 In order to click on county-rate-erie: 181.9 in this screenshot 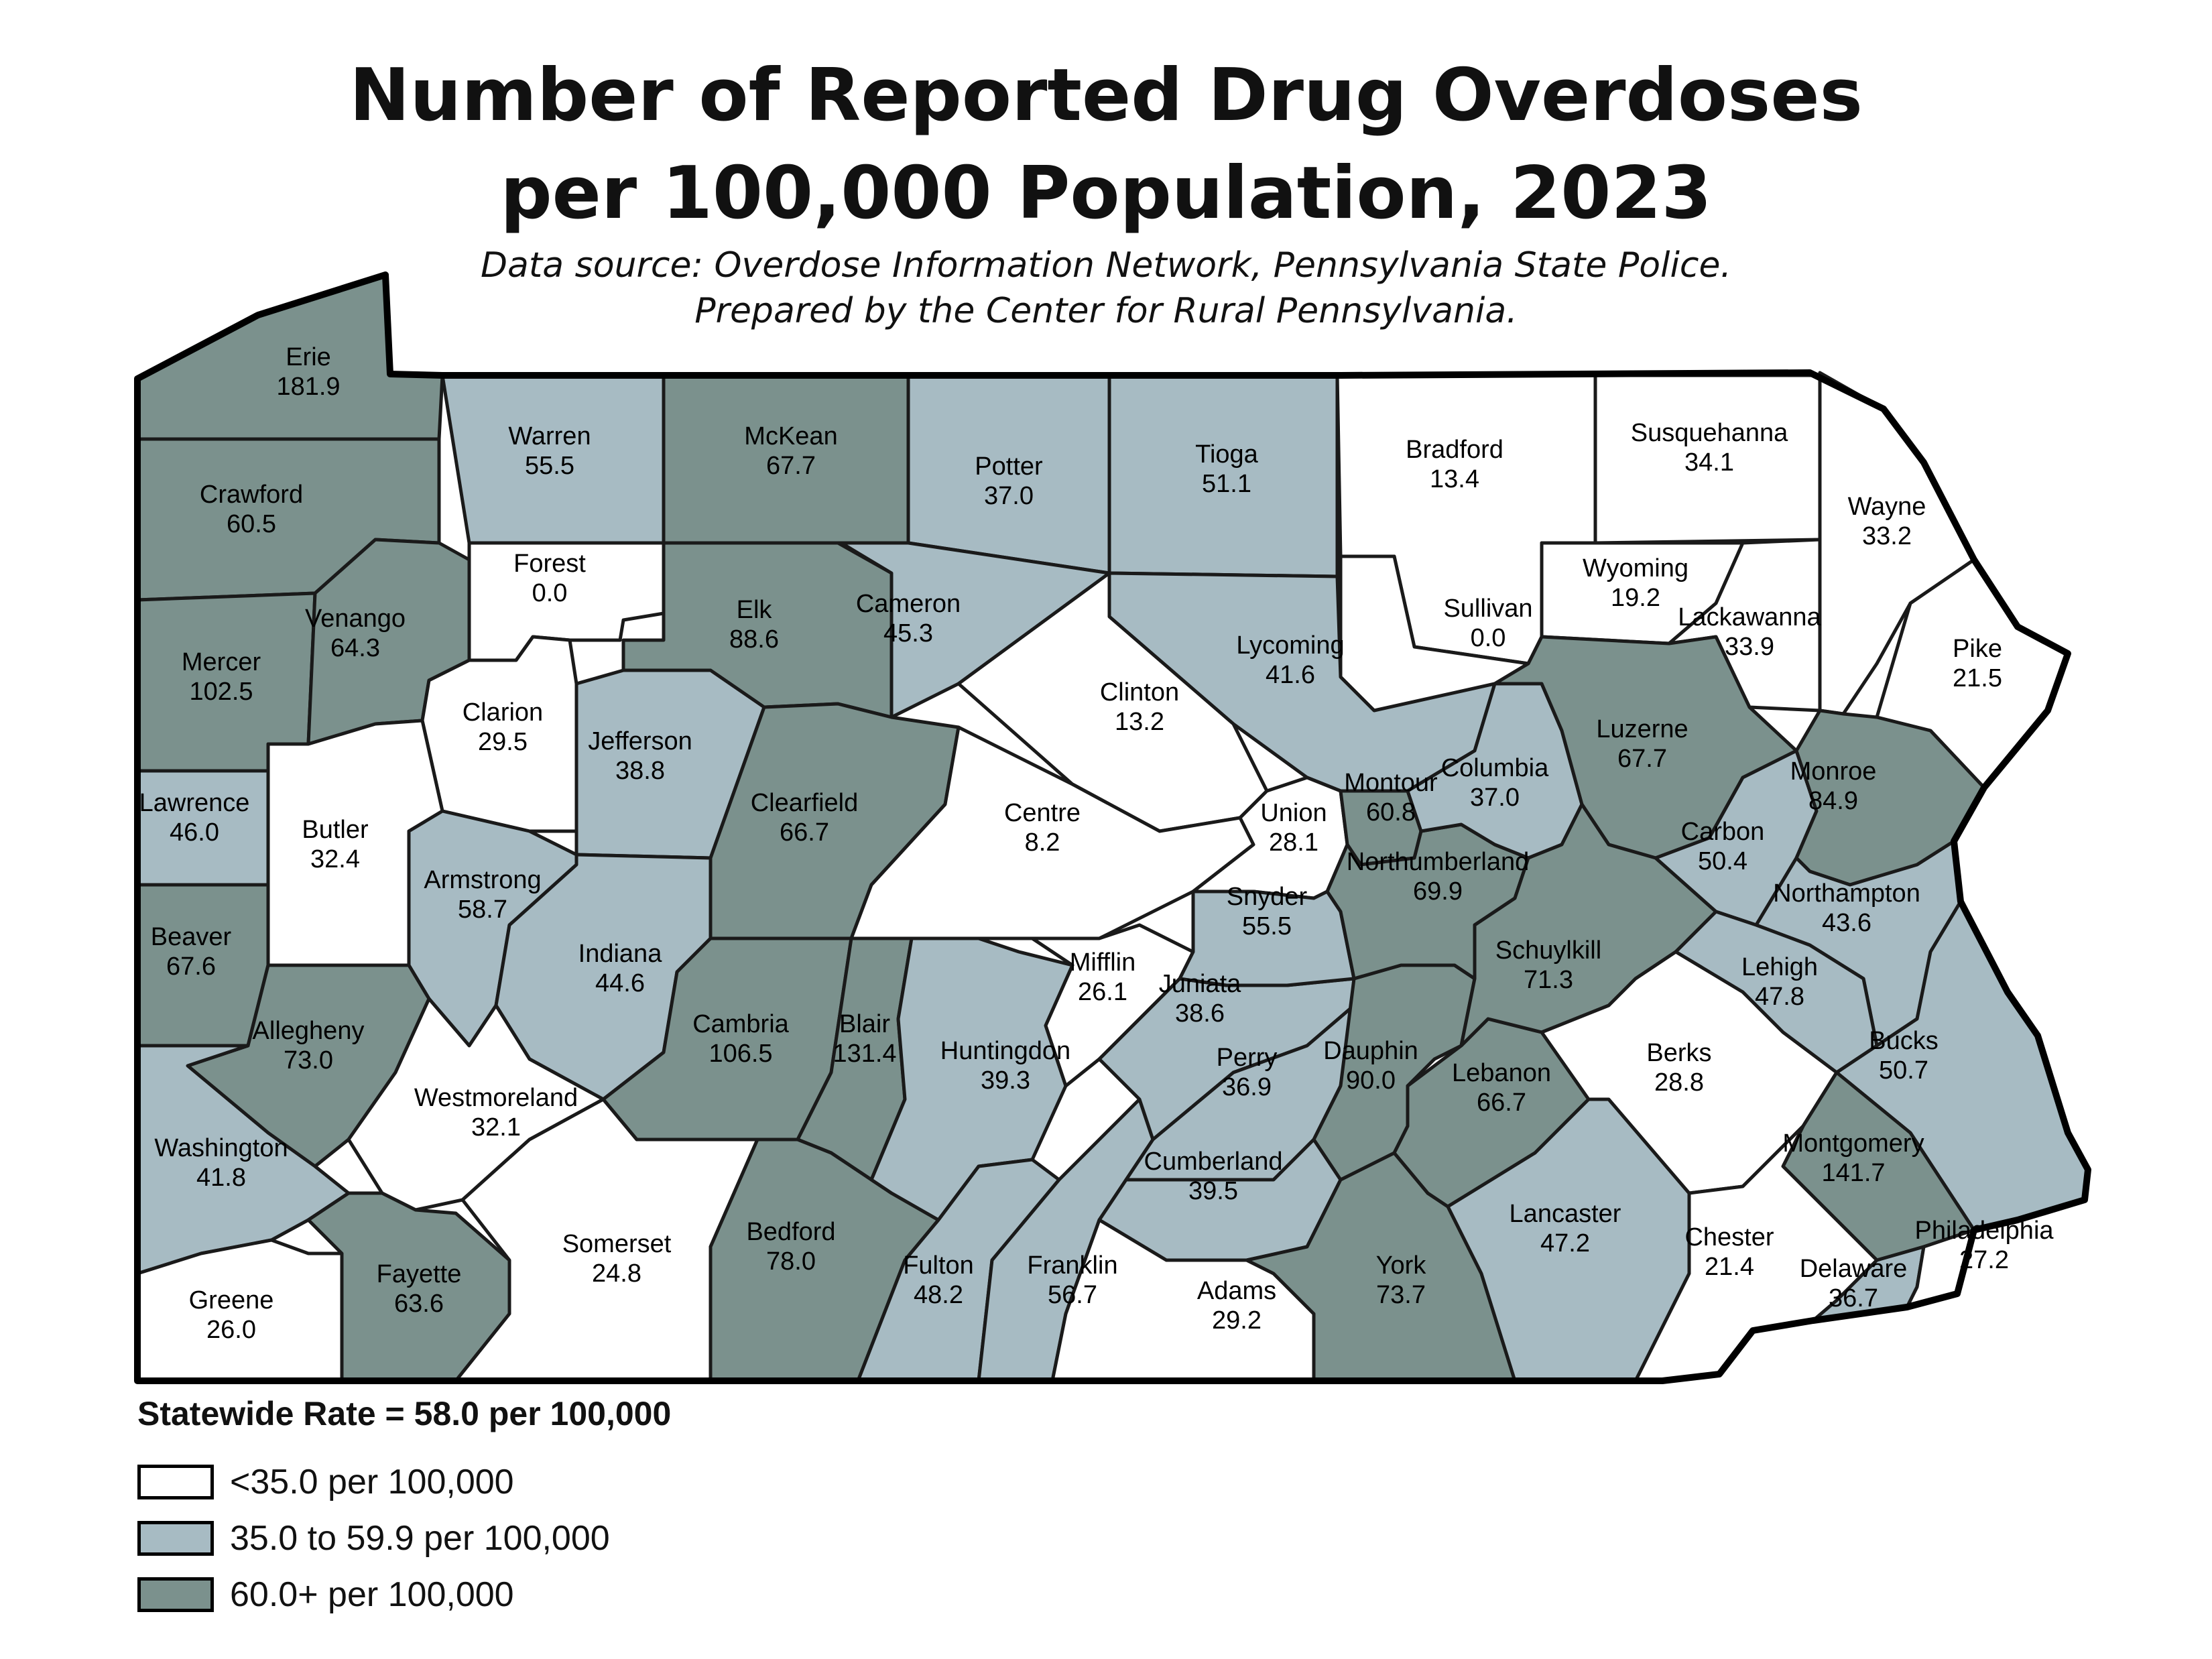, I will do `click(308, 387)`.